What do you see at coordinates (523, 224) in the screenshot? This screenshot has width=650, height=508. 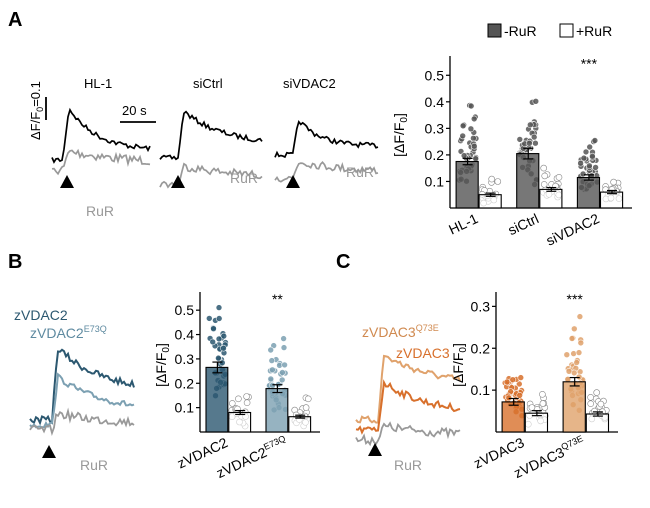 I see `category-label: siCtrl` at bounding box center [523, 224].